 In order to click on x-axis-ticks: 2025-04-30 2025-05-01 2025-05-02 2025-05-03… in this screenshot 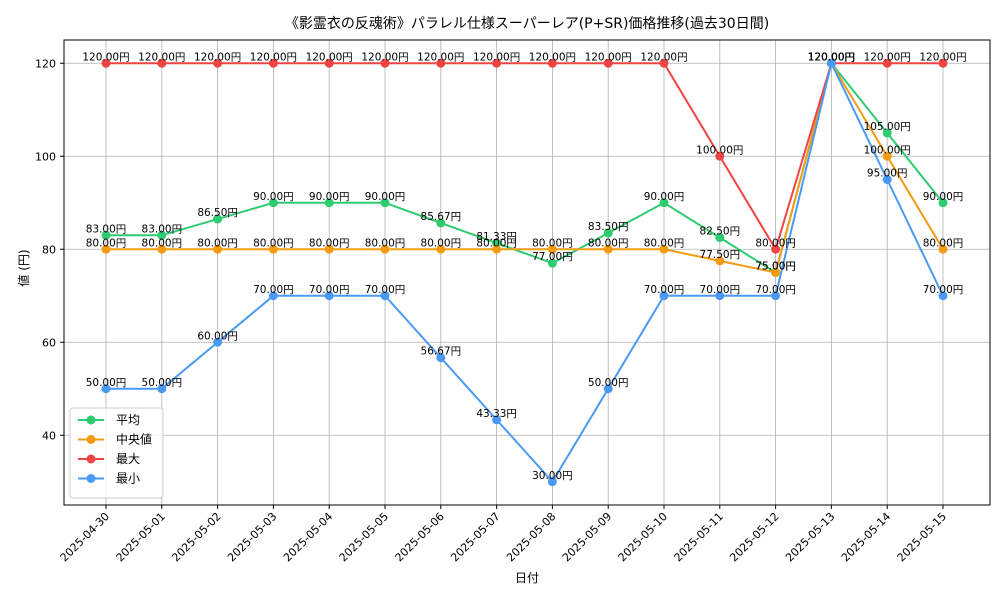, I will do `click(503, 534)`.